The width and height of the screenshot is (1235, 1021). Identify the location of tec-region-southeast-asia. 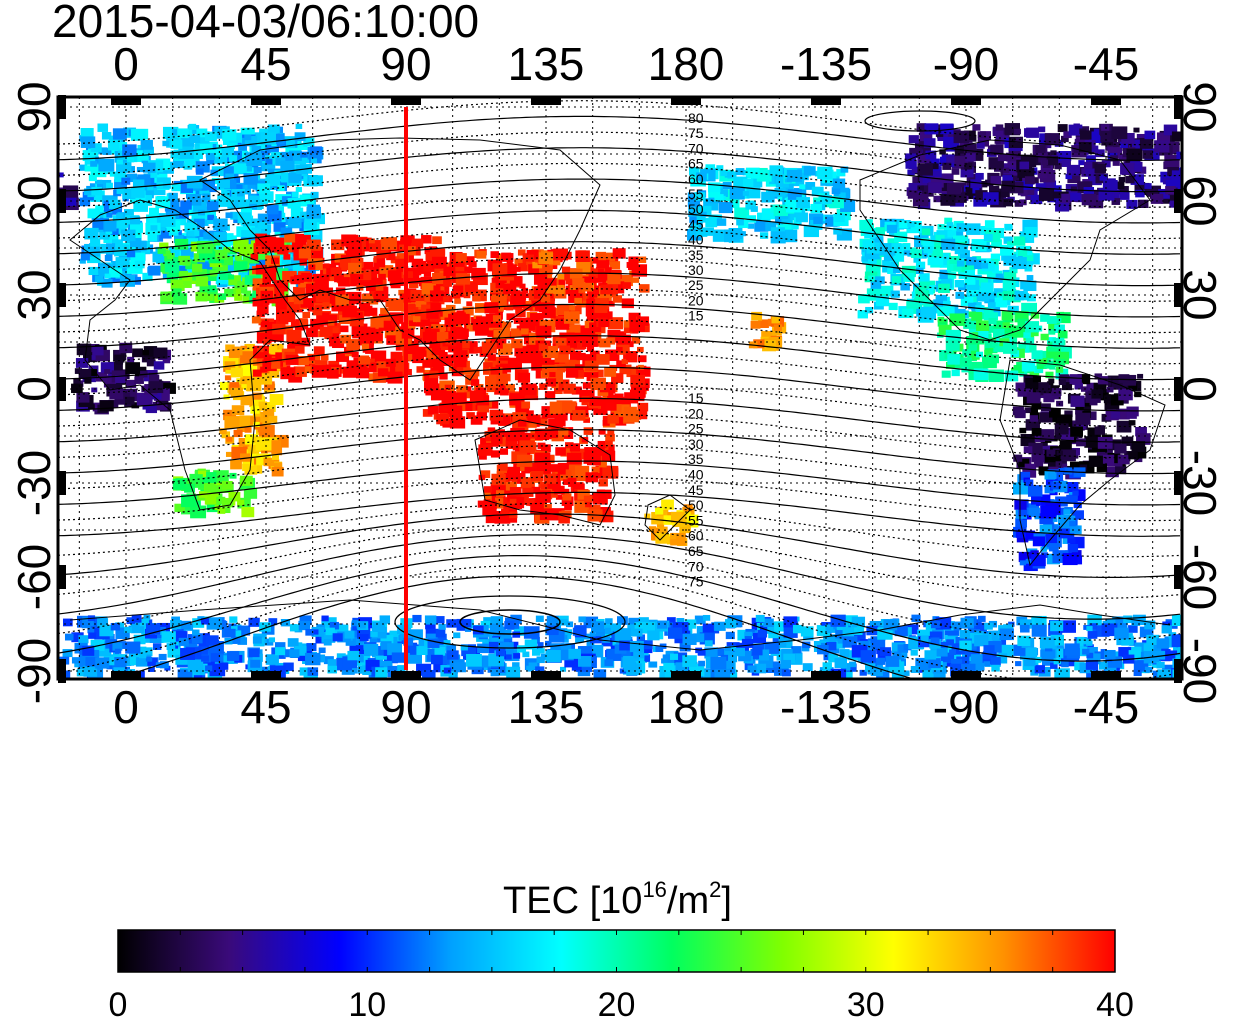
(536, 340).